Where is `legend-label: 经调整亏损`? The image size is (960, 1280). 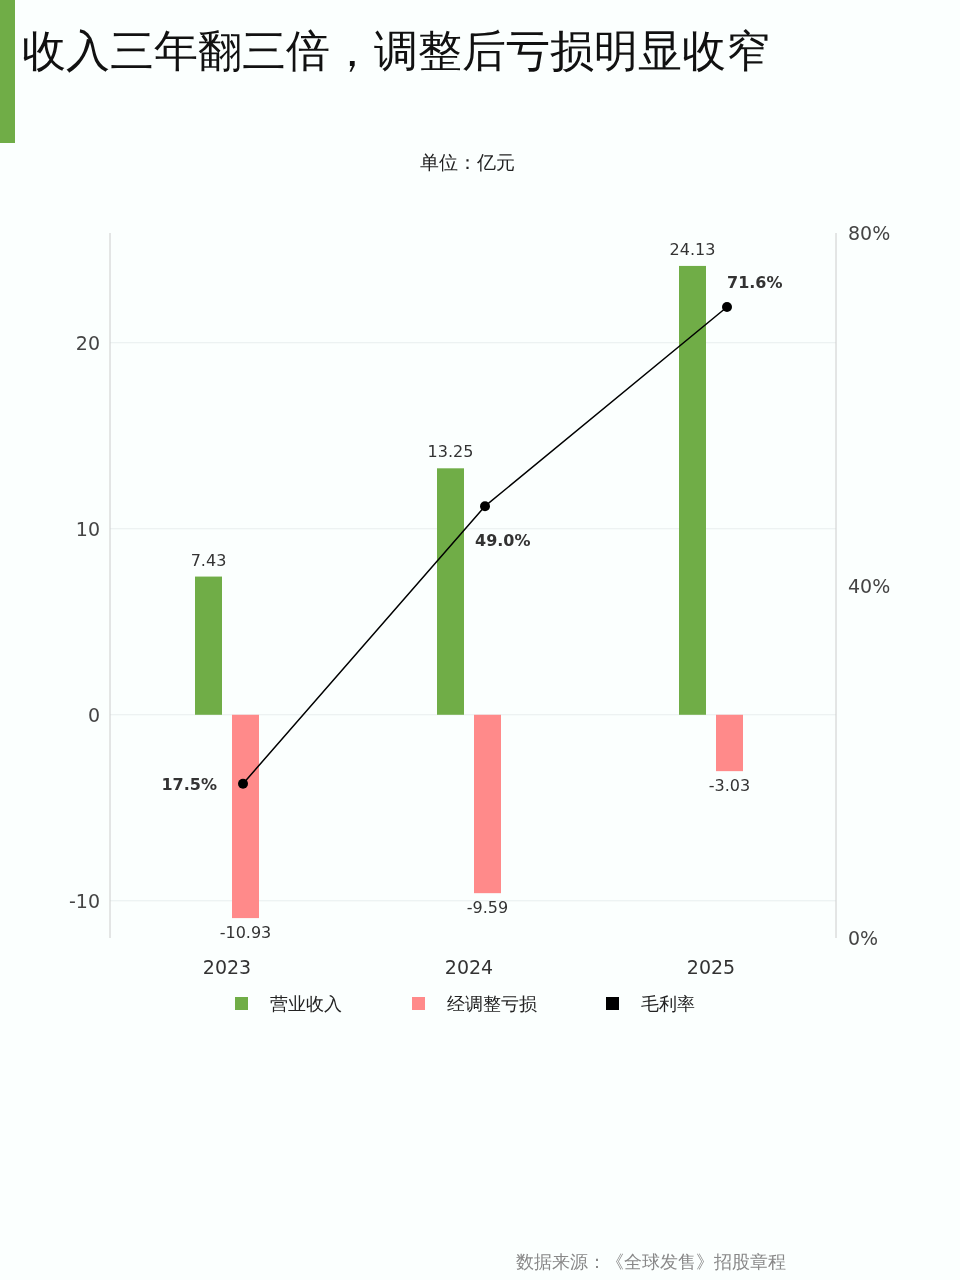
legend-label: 经调整亏损 is located at coordinates (492, 1003).